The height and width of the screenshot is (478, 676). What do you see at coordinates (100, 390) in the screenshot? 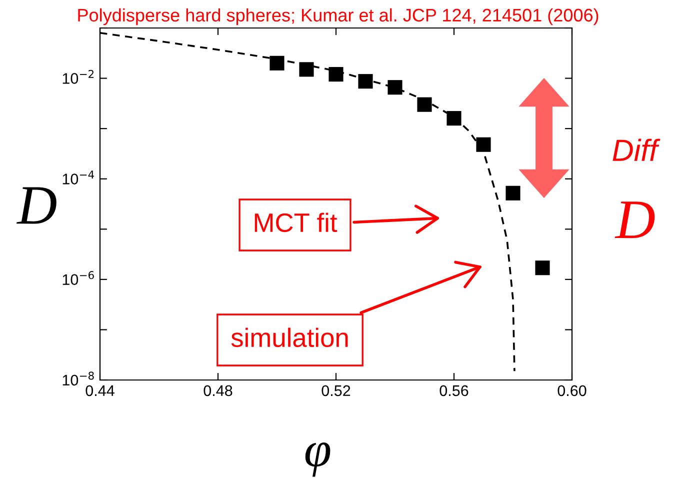
I see `x-tick-label: 0.44` at bounding box center [100, 390].